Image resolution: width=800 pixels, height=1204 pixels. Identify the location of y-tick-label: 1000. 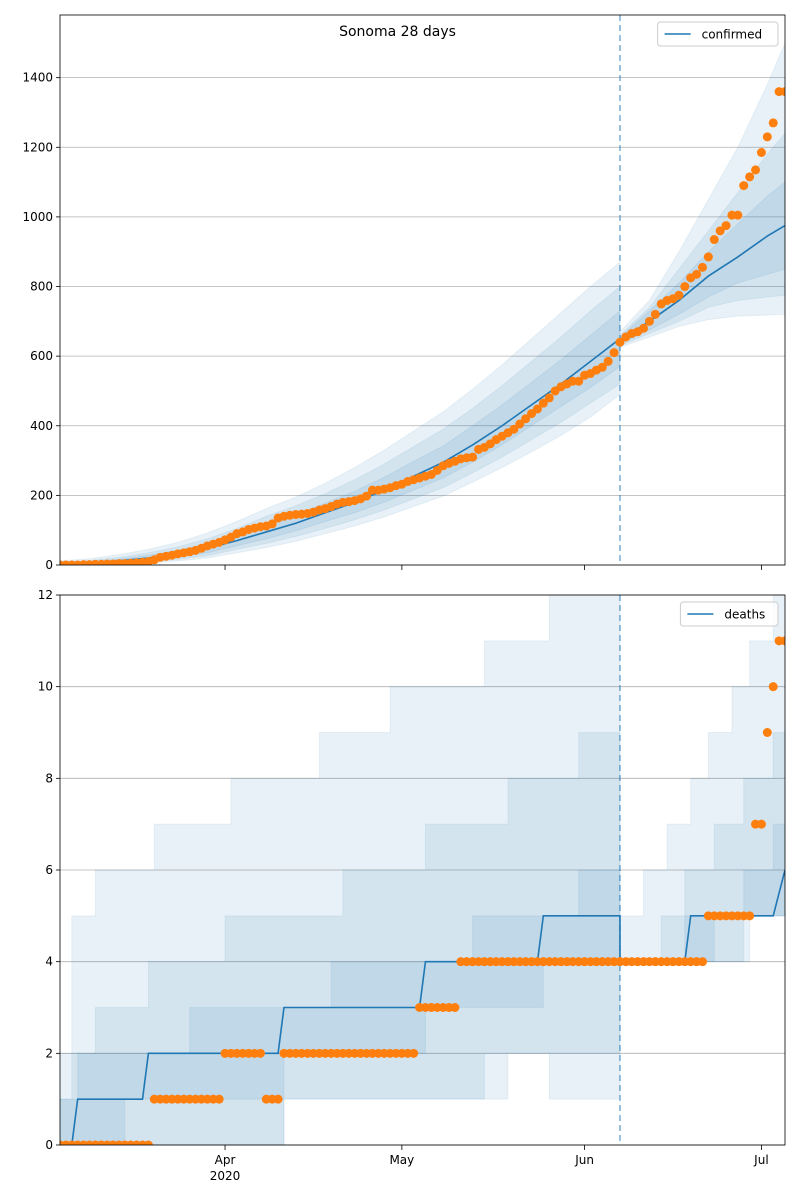
(37, 217).